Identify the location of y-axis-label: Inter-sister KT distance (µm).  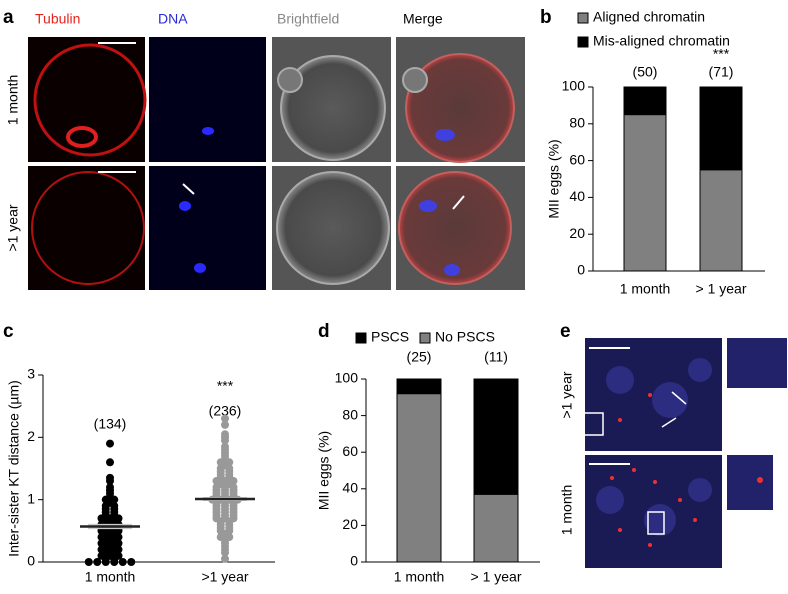
(14, 468).